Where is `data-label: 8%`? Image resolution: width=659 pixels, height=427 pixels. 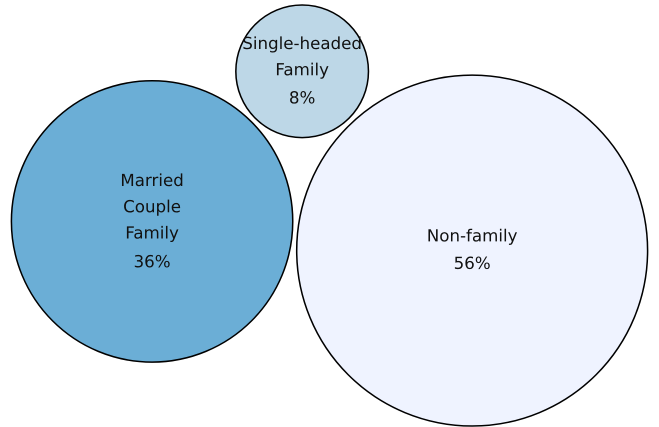
data-label: 8% is located at coordinates (302, 97).